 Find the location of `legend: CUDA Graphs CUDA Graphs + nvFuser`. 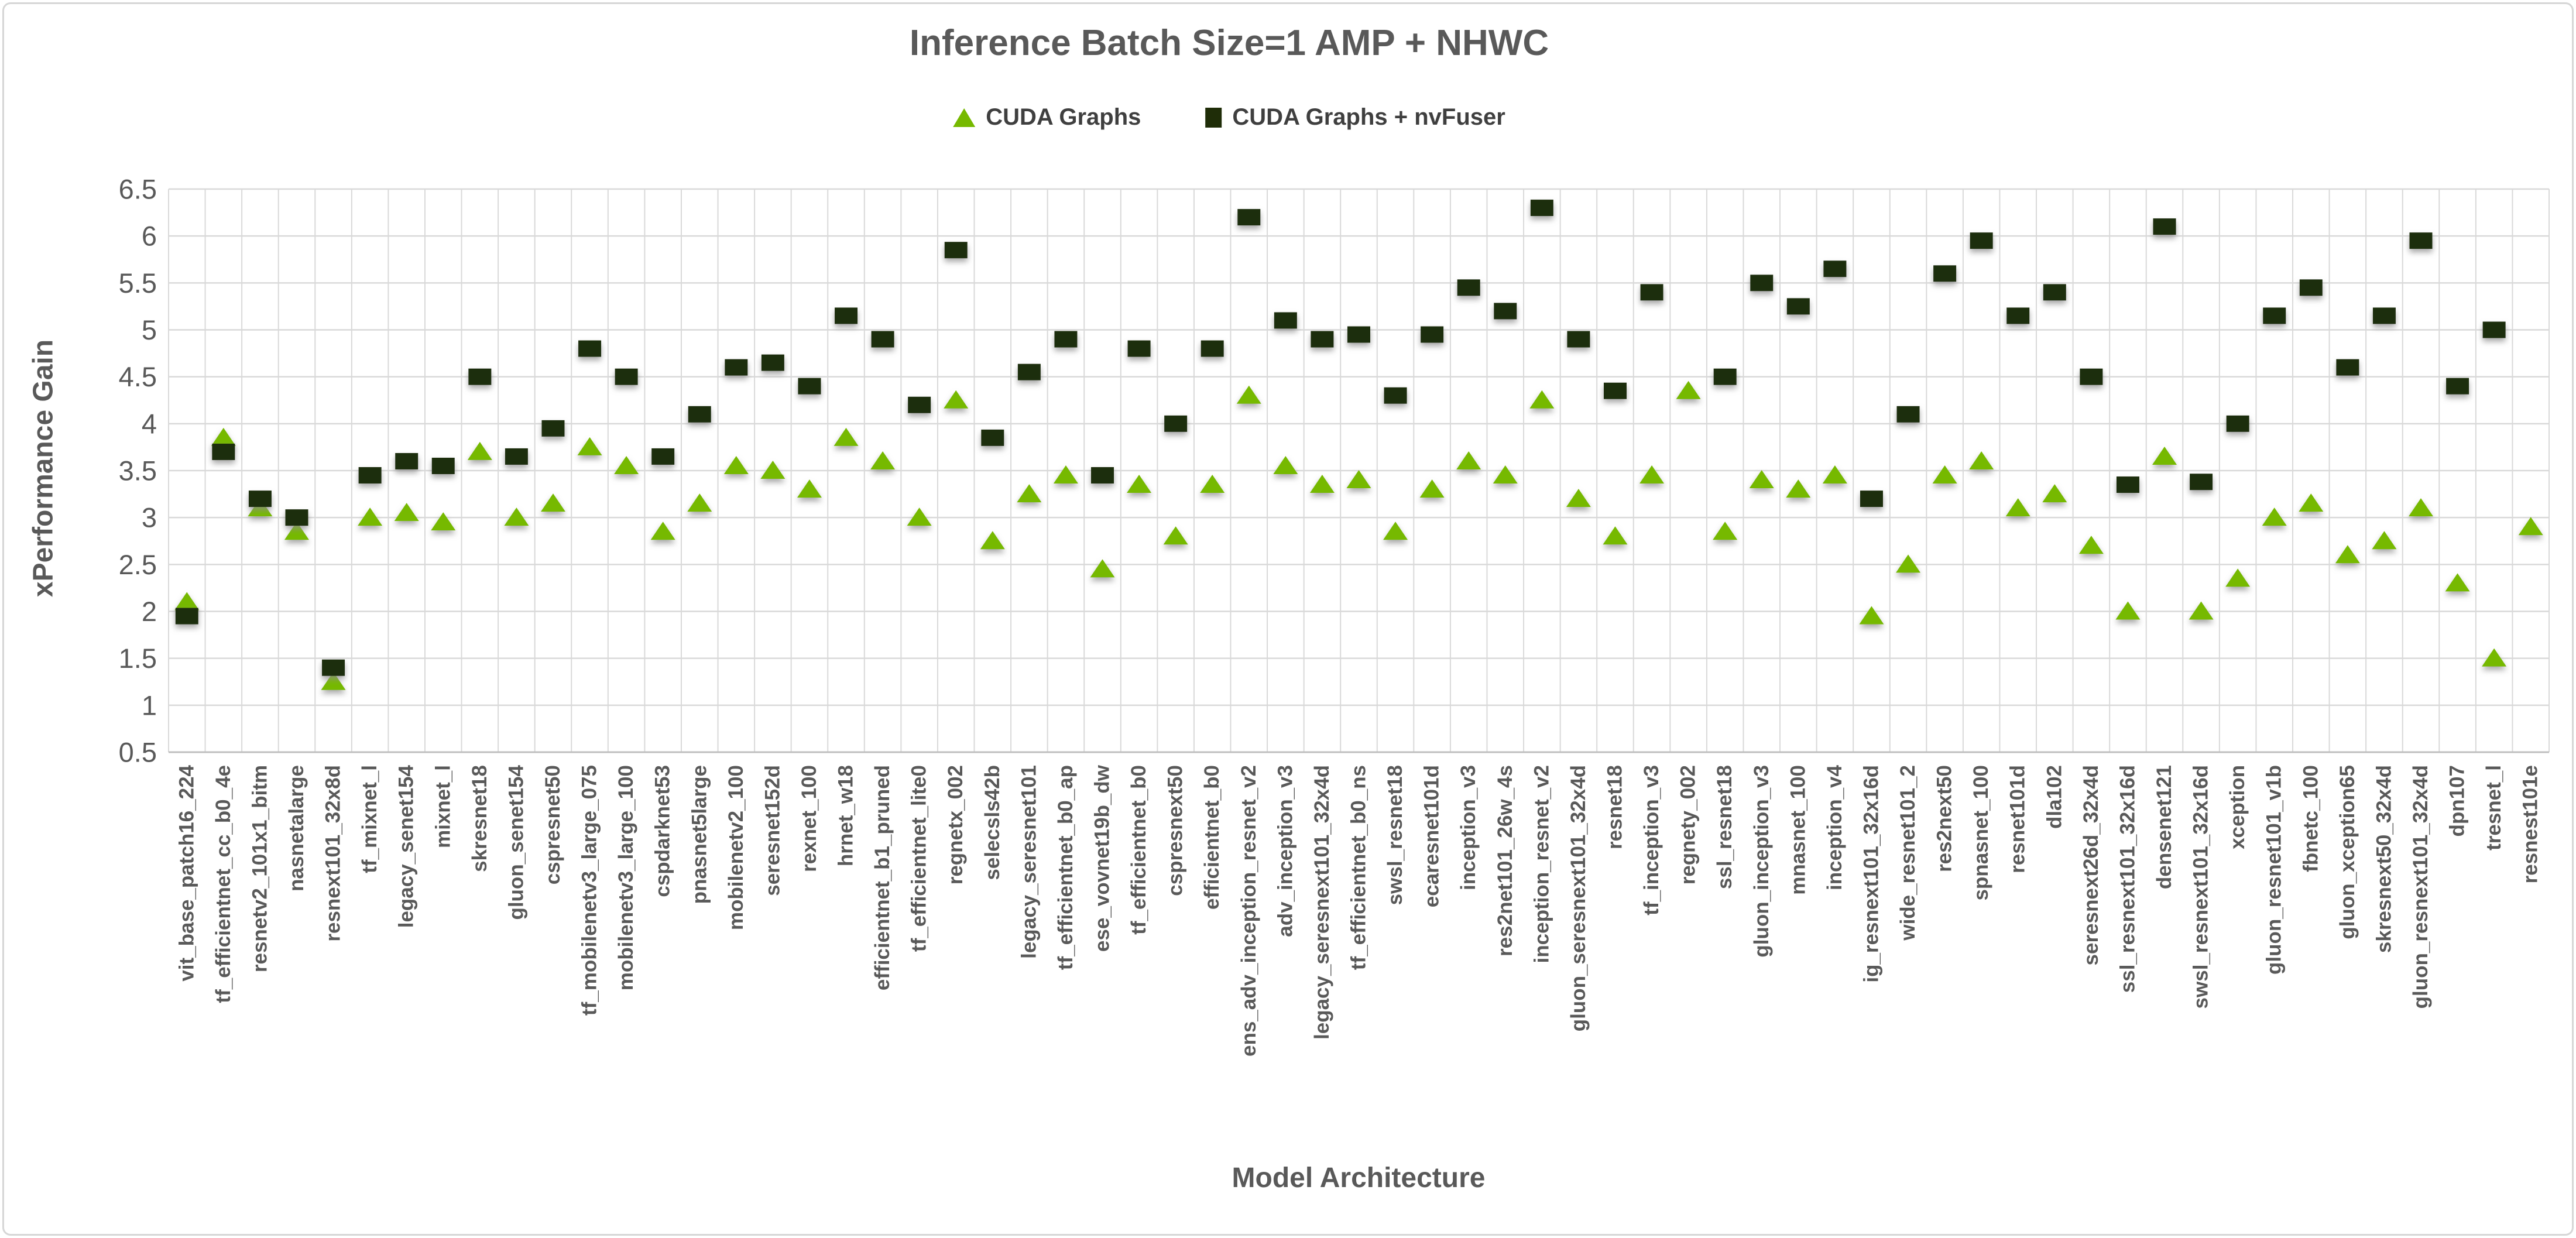

legend: CUDA Graphs CUDA Graphs + nvFuser is located at coordinates (1229, 117).